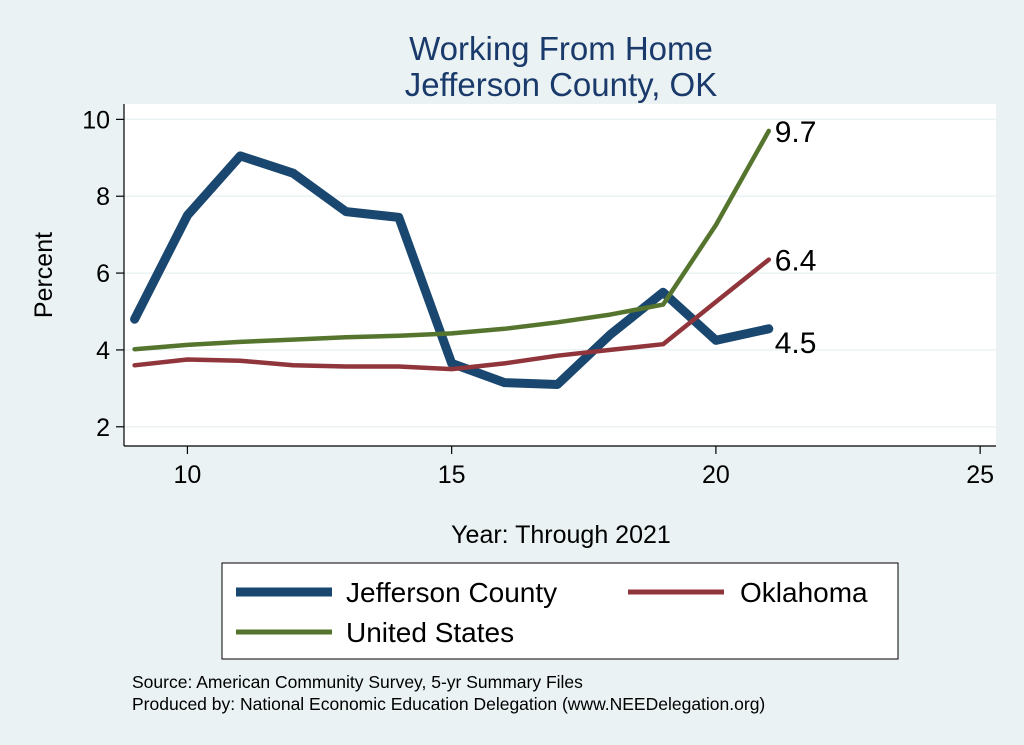 The height and width of the screenshot is (745, 1024). What do you see at coordinates (430, 632) in the screenshot?
I see `legend-label-united-states: United States` at bounding box center [430, 632].